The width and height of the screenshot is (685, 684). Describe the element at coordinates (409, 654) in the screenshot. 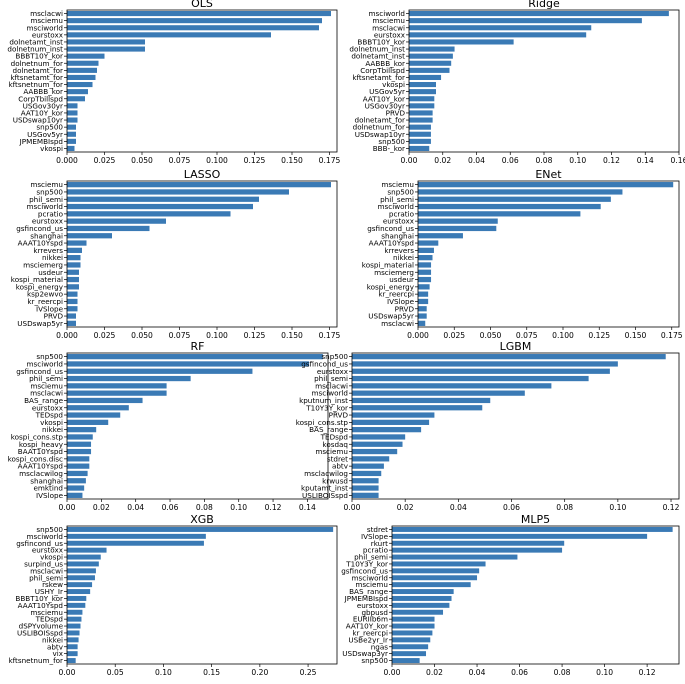

I see `bar-USDswap3yr` at that location.